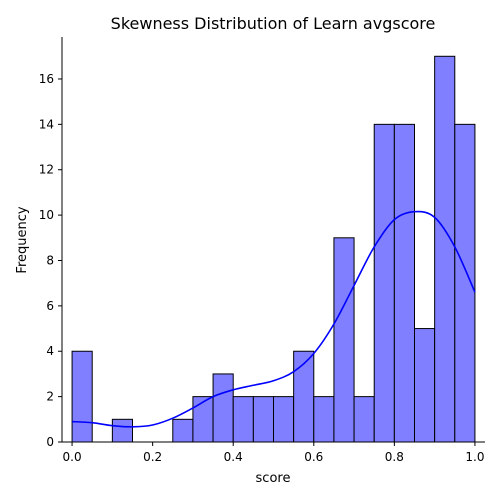 This screenshot has height=500, width=500. What do you see at coordinates (46, 79) in the screenshot?
I see `y-tick-label: 16` at bounding box center [46, 79].